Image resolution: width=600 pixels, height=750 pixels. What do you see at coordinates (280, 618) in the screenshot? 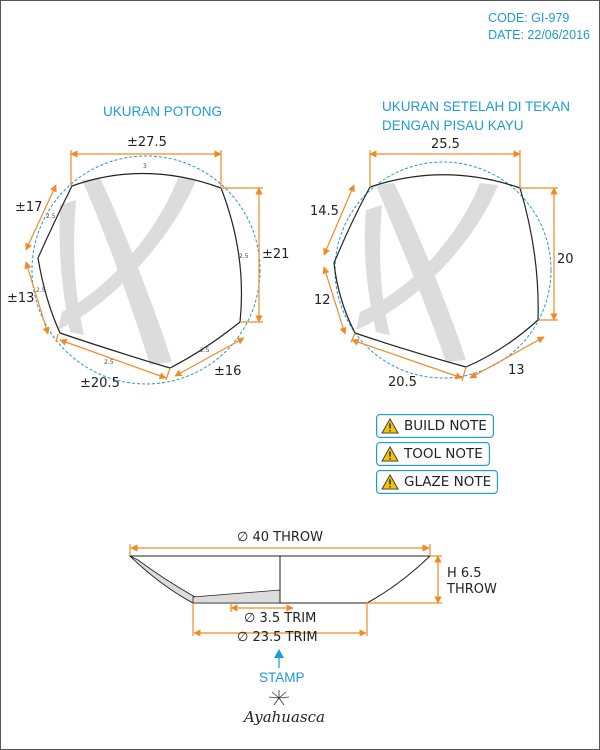
I see `section-trim-small: ∅ 3.5 TRIM` at bounding box center [280, 618].